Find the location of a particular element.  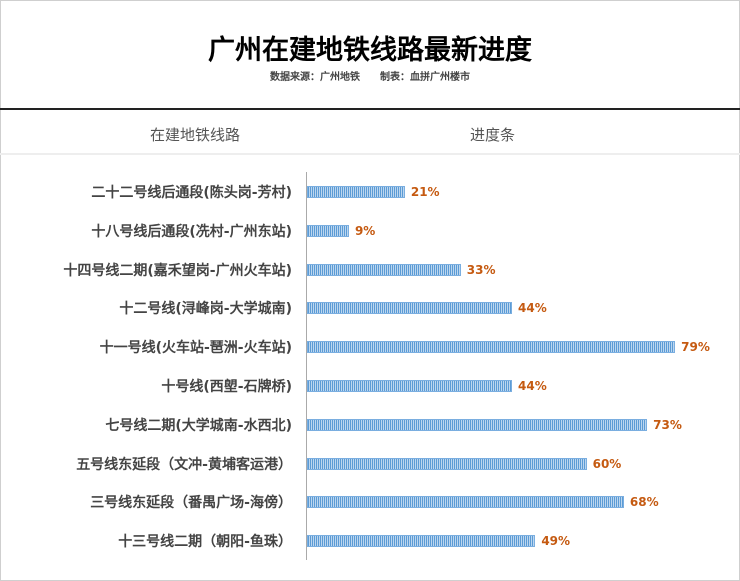

category-label: 十二号线(浔峰岗-大学城南) is located at coordinates (205, 309).